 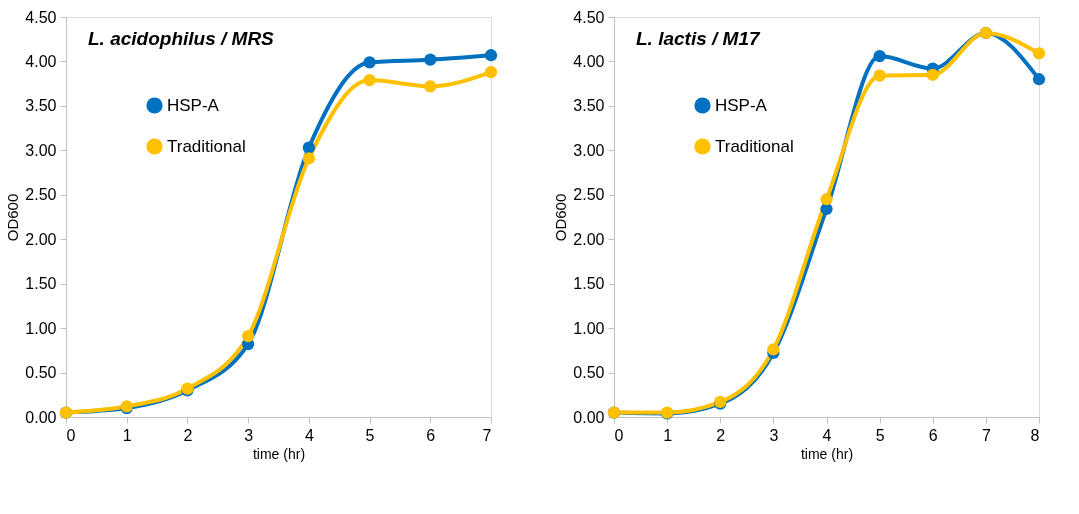 I want to click on x-tick-label: 8, so click(x=1035, y=435).